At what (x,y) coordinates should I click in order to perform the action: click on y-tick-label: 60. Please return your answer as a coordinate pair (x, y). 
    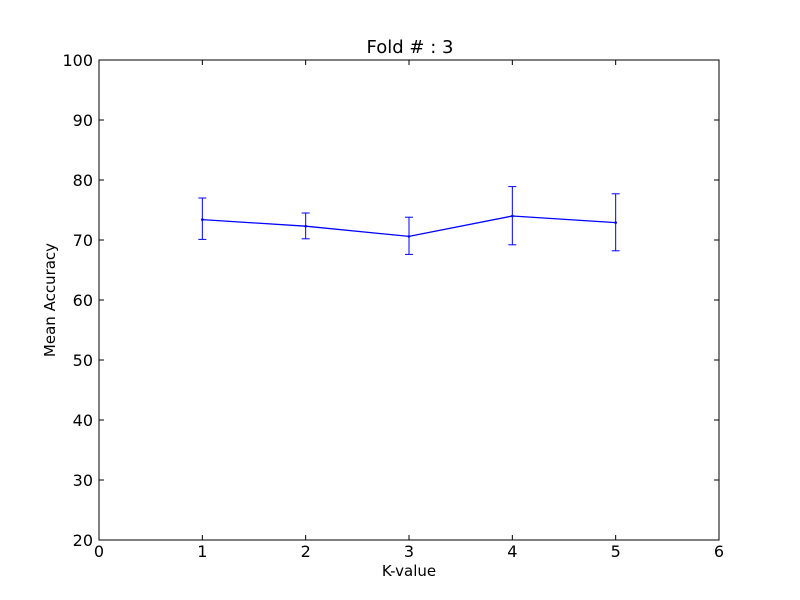
    Looking at the image, I should click on (83, 300).